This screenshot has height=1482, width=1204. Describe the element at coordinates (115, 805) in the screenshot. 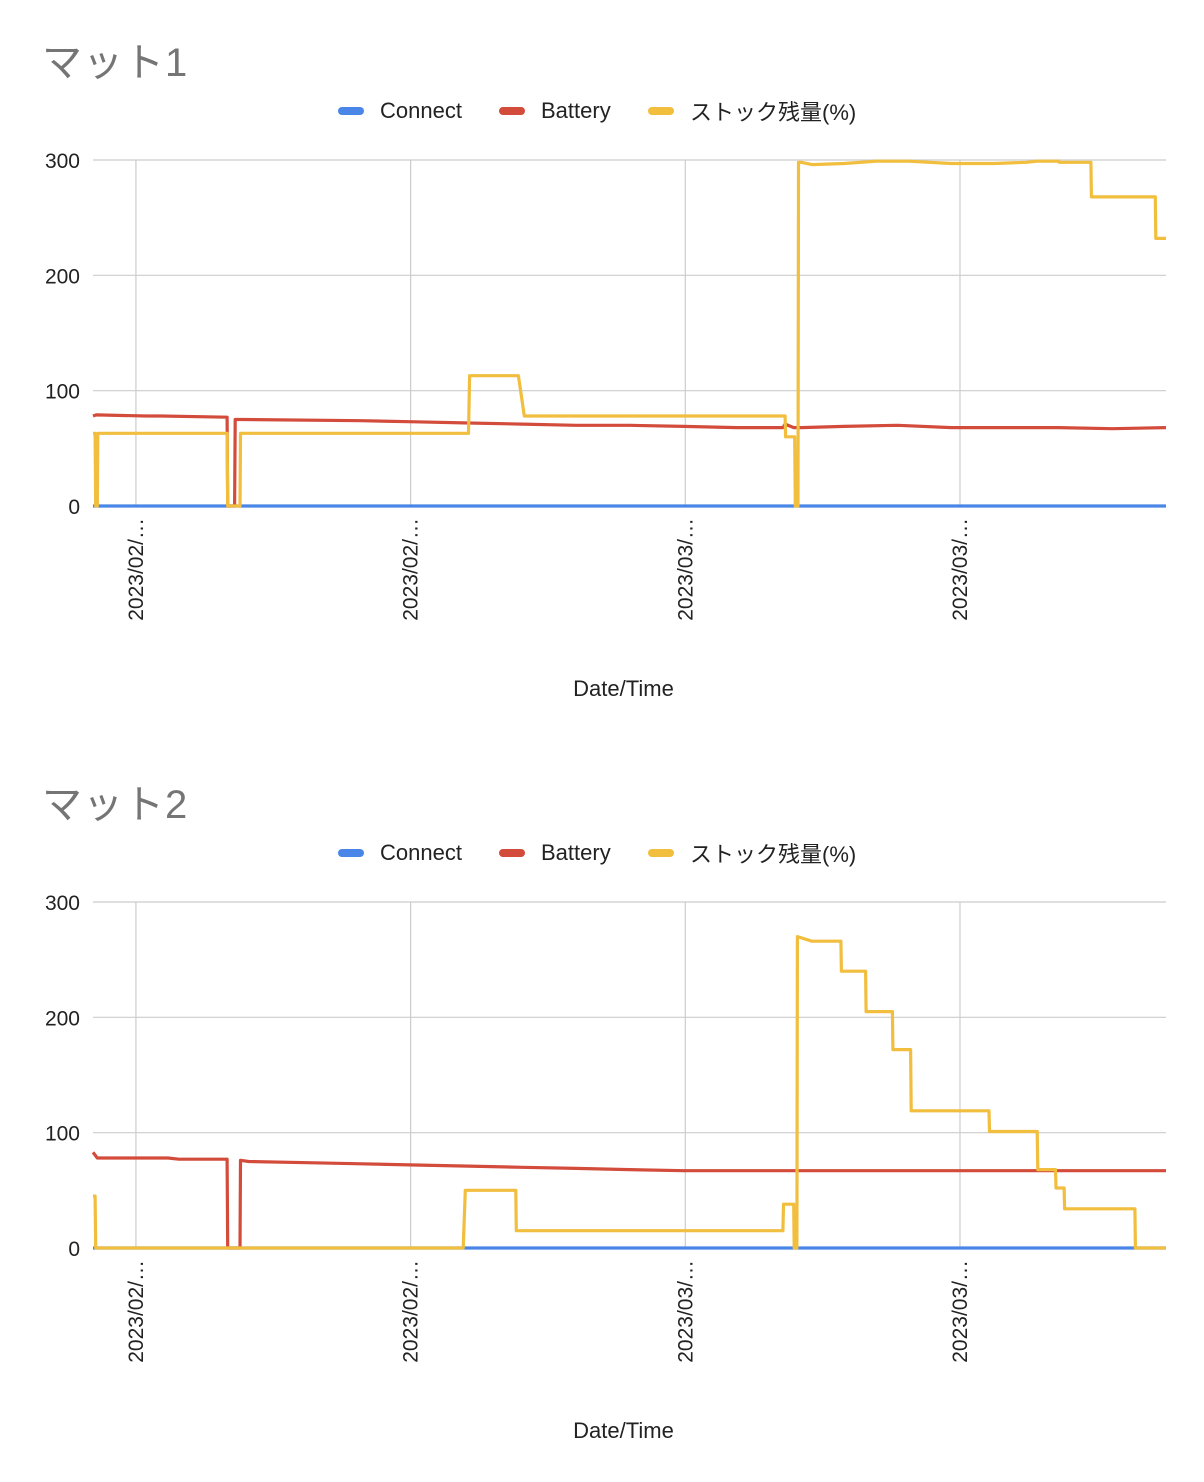

I see `chart-title: マット2` at that location.